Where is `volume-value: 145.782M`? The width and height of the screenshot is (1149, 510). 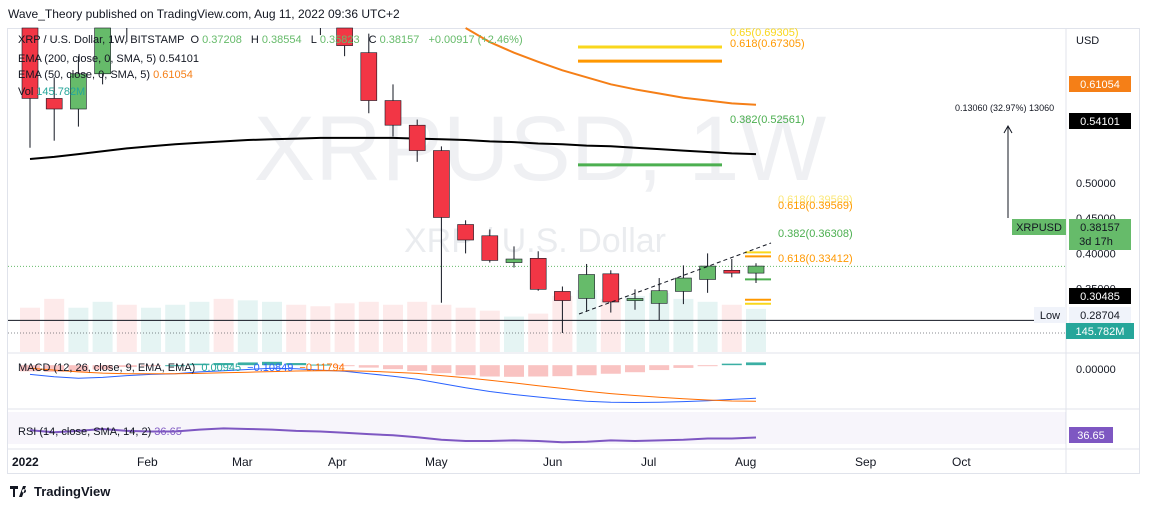
volume-value: 145.782M is located at coordinates (61, 92).